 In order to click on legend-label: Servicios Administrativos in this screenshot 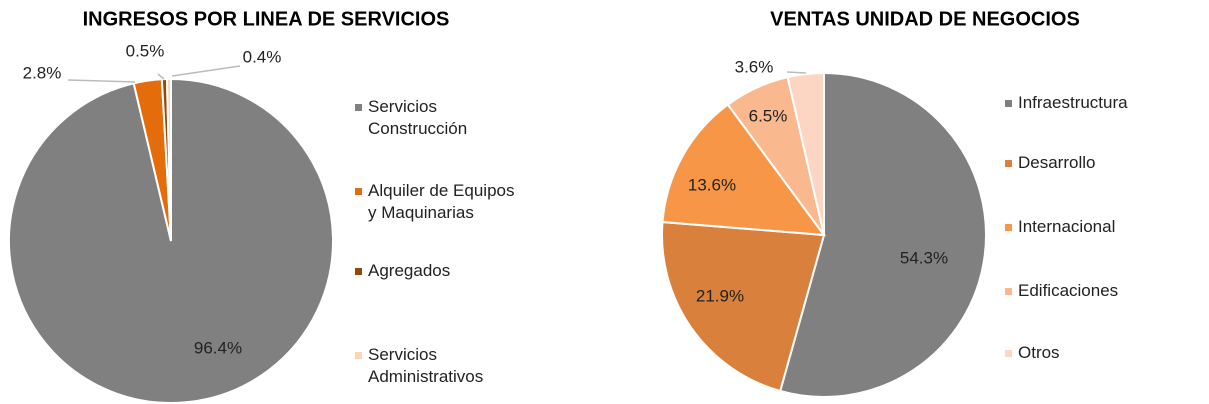, I will do `click(426, 365)`.